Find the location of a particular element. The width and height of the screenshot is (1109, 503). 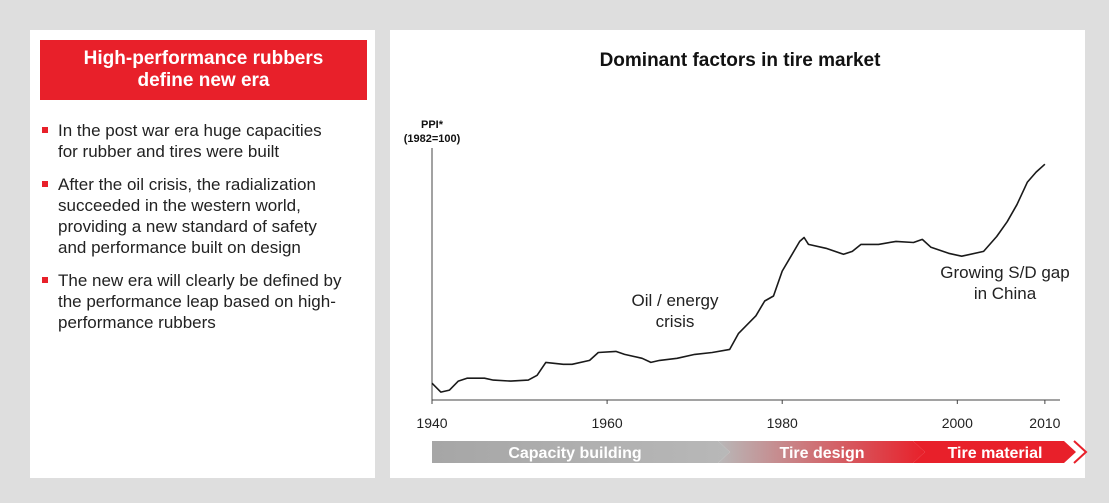

x-tick-label: 1940 is located at coordinates (431, 423).